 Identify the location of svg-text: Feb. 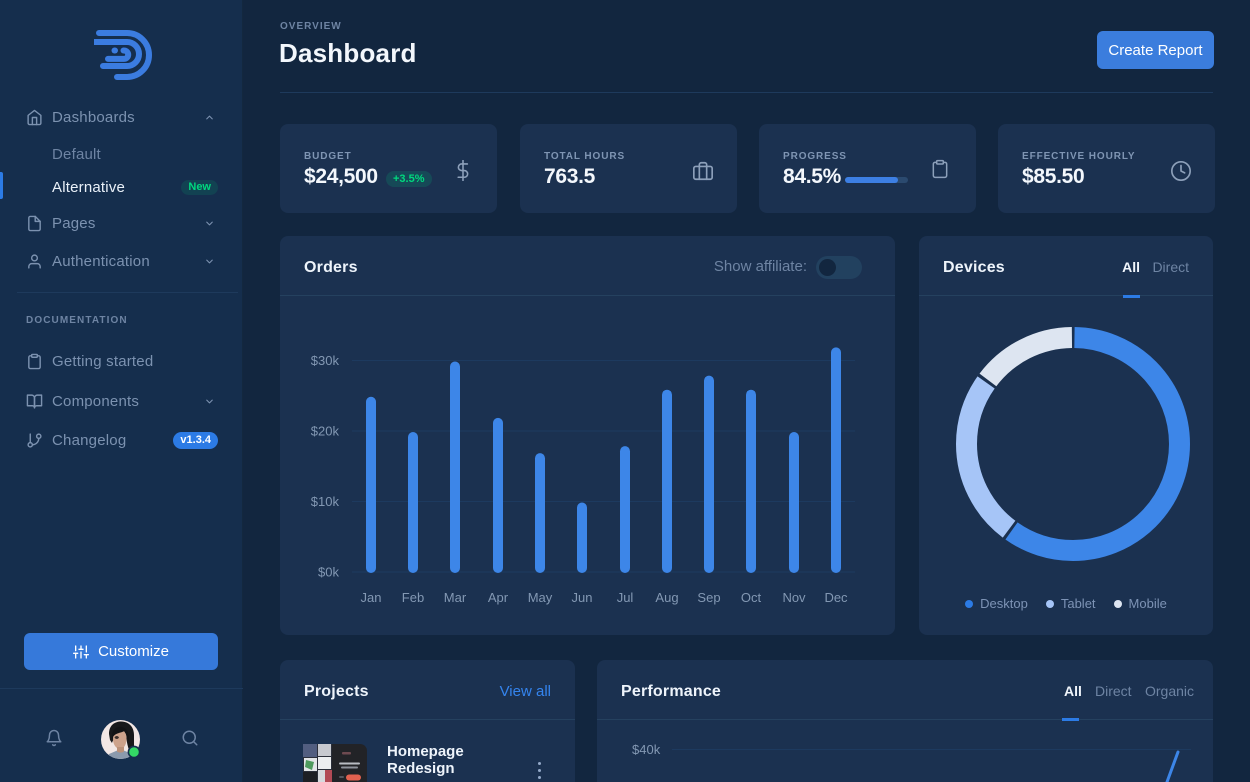
(413, 597).